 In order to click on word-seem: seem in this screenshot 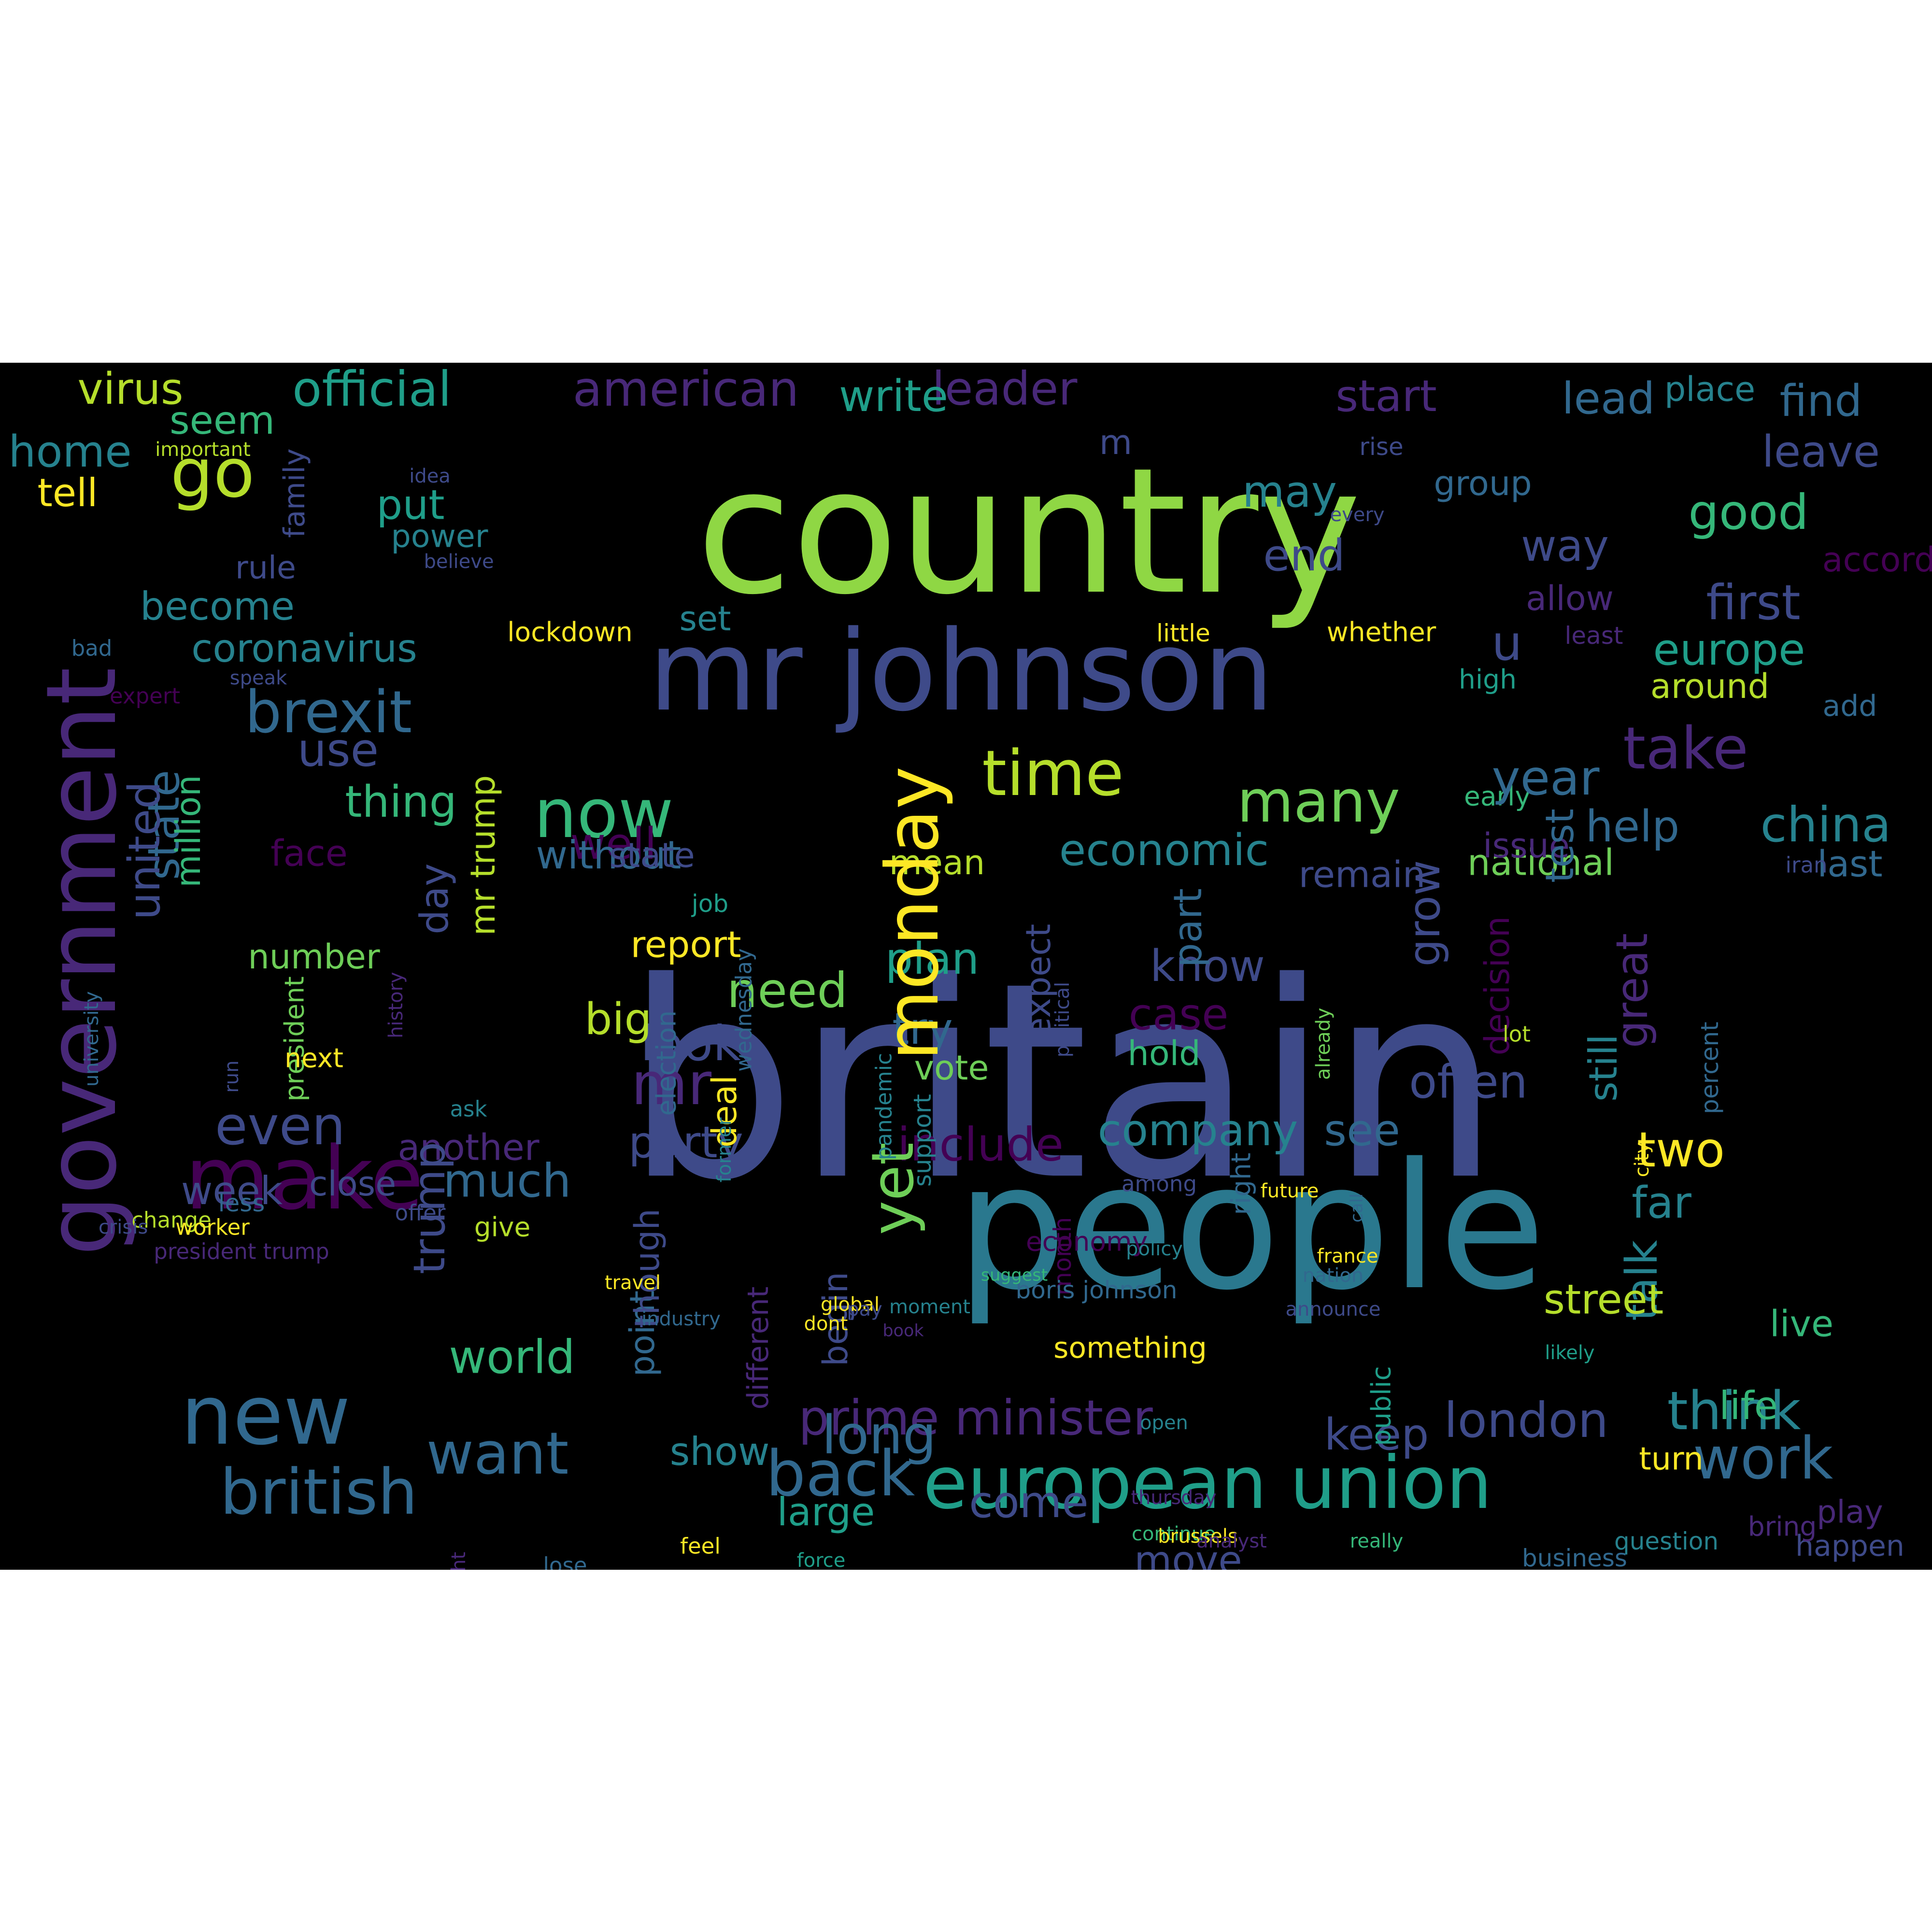, I will do `click(222, 420)`.